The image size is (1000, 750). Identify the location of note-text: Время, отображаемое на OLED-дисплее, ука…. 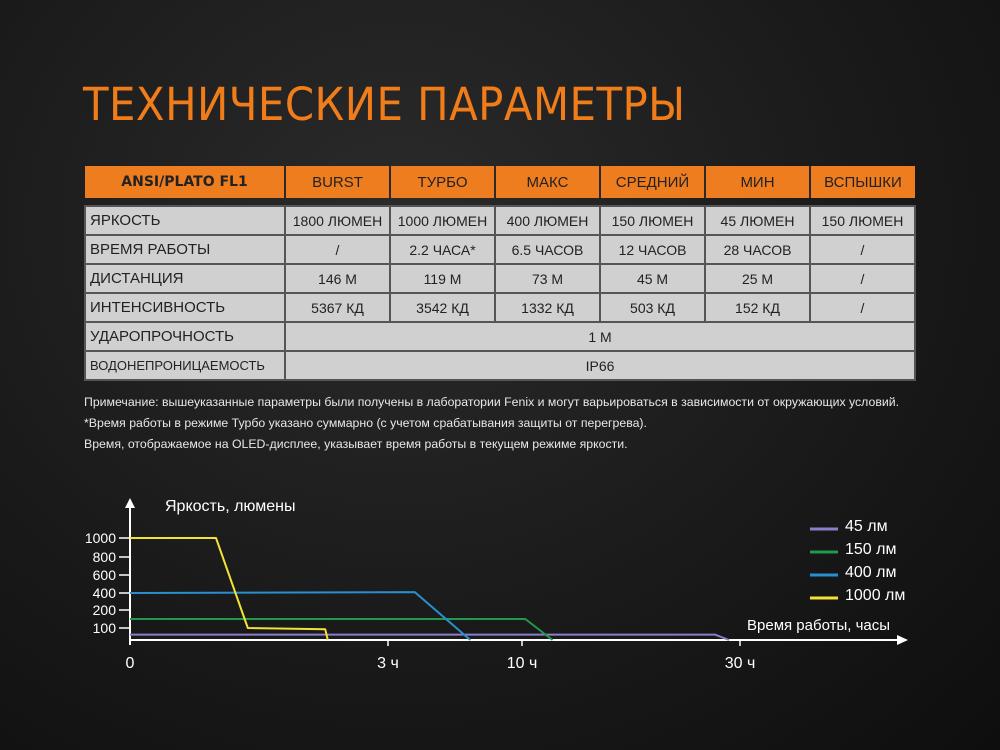
(356, 444).